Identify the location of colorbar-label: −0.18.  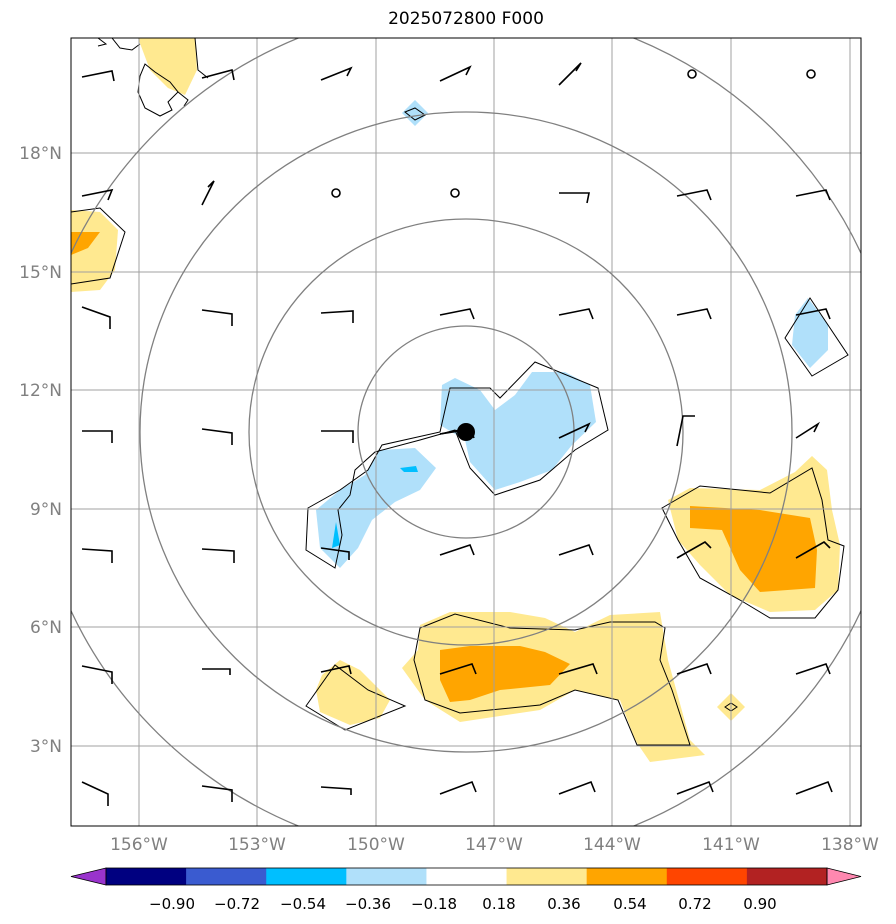
(434, 904).